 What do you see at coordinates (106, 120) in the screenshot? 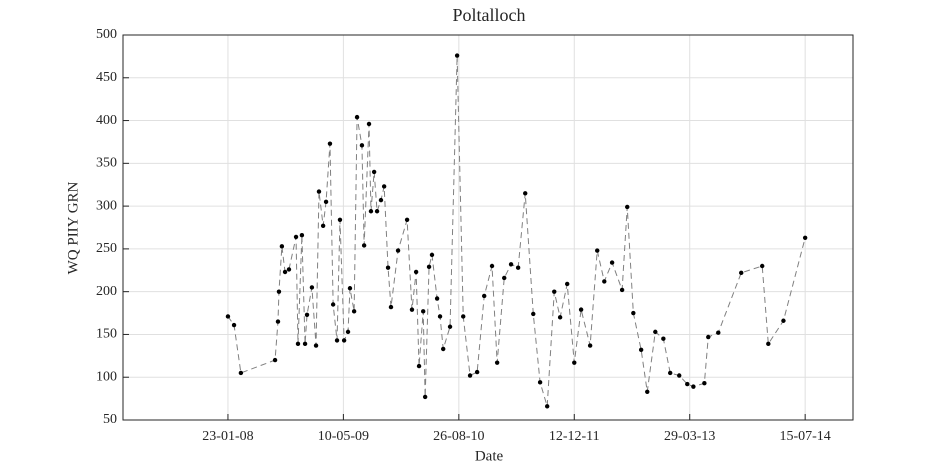
I see `y-tick-label: 400` at bounding box center [106, 120].